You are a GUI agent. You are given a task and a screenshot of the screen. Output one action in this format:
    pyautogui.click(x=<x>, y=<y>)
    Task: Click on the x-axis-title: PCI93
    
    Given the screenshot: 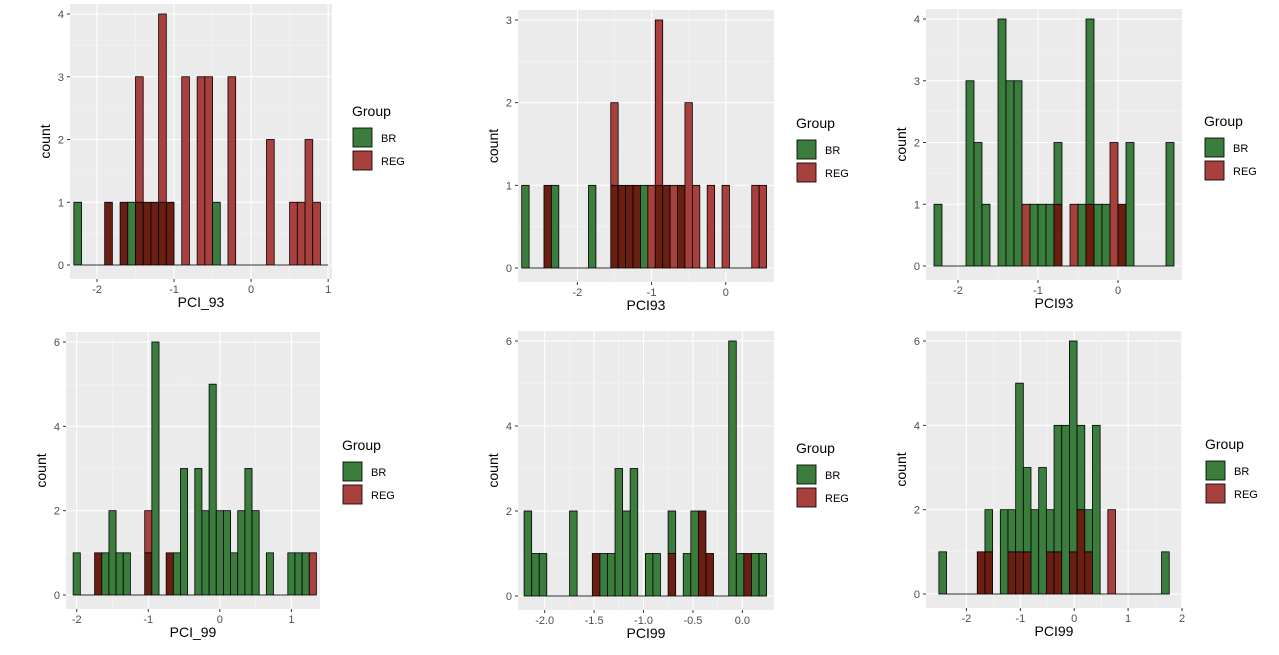 What is the action you would take?
    pyautogui.click(x=1054, y=303)
    